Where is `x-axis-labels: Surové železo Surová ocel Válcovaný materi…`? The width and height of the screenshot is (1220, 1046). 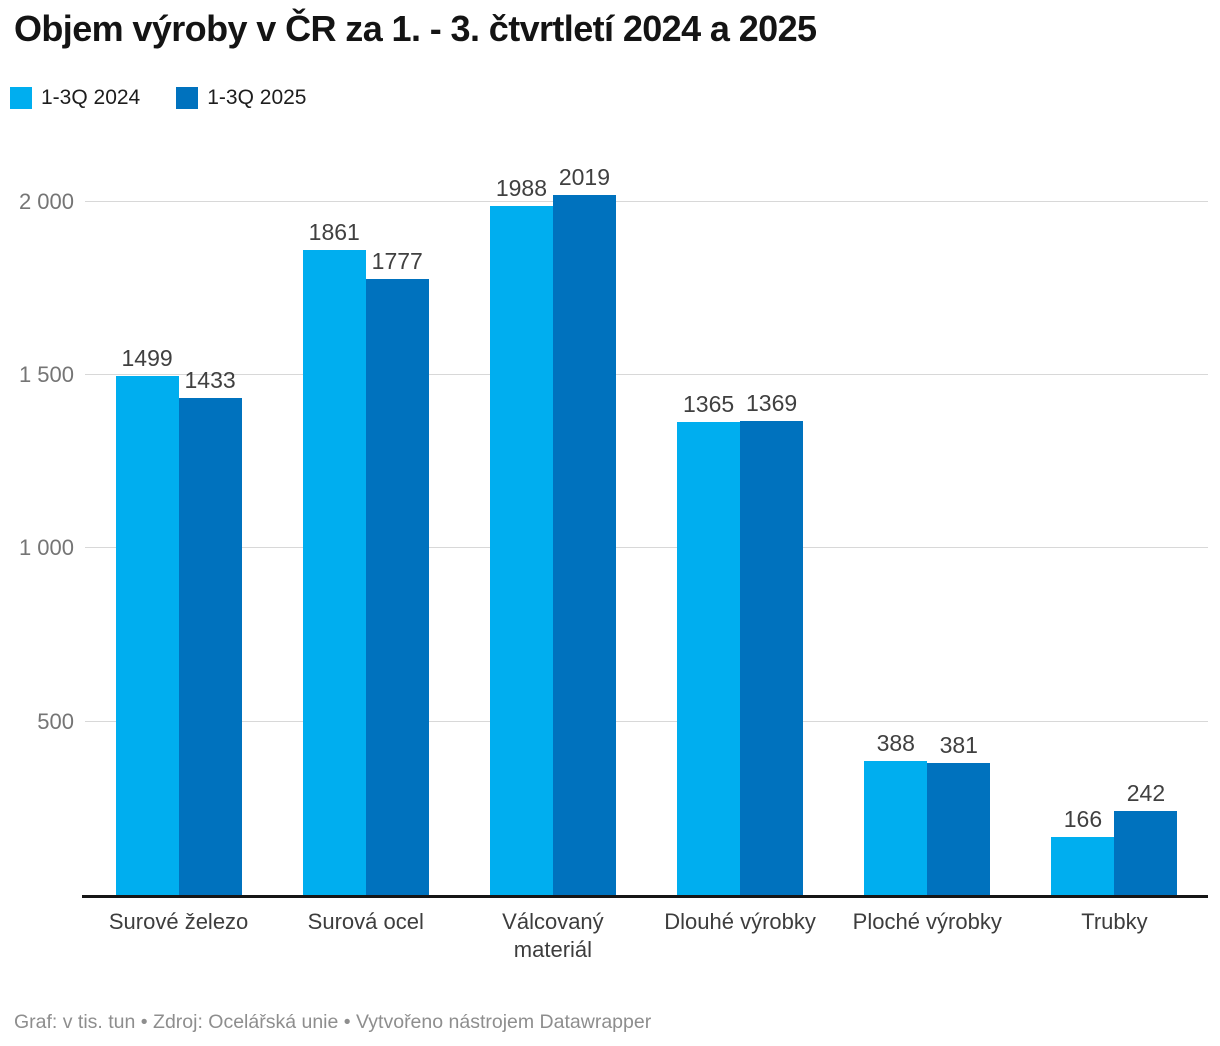 x-axis-labels: Surové železo Surová ocel Válcovaný materi… is located at coordinates (646, 936).